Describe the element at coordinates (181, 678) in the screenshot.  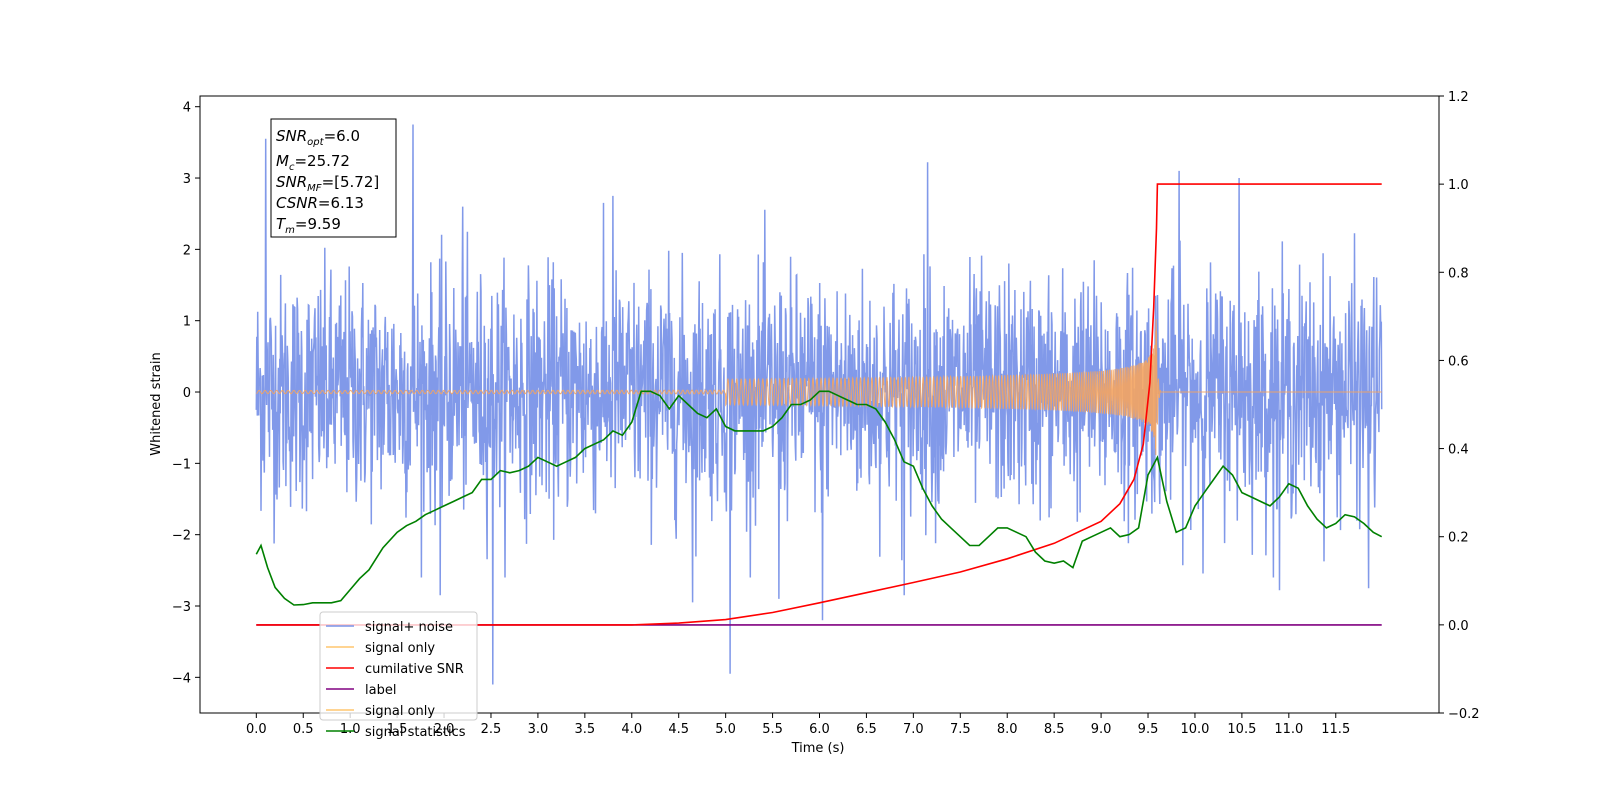
I see `y-left-tick-label: −4` at that location.